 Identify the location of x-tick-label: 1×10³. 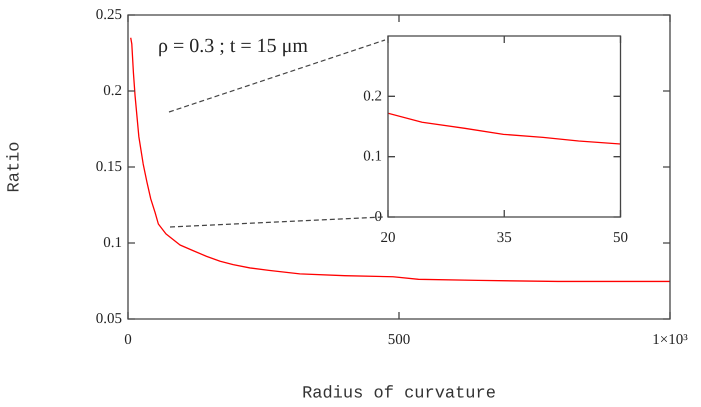
(670, 340).